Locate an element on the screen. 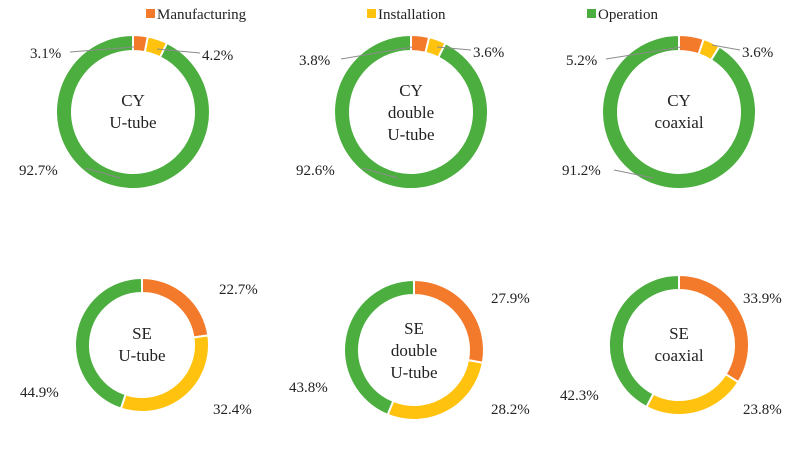  legend-label-manufacturing: Manufacturing is located at coordinates (202, 15).